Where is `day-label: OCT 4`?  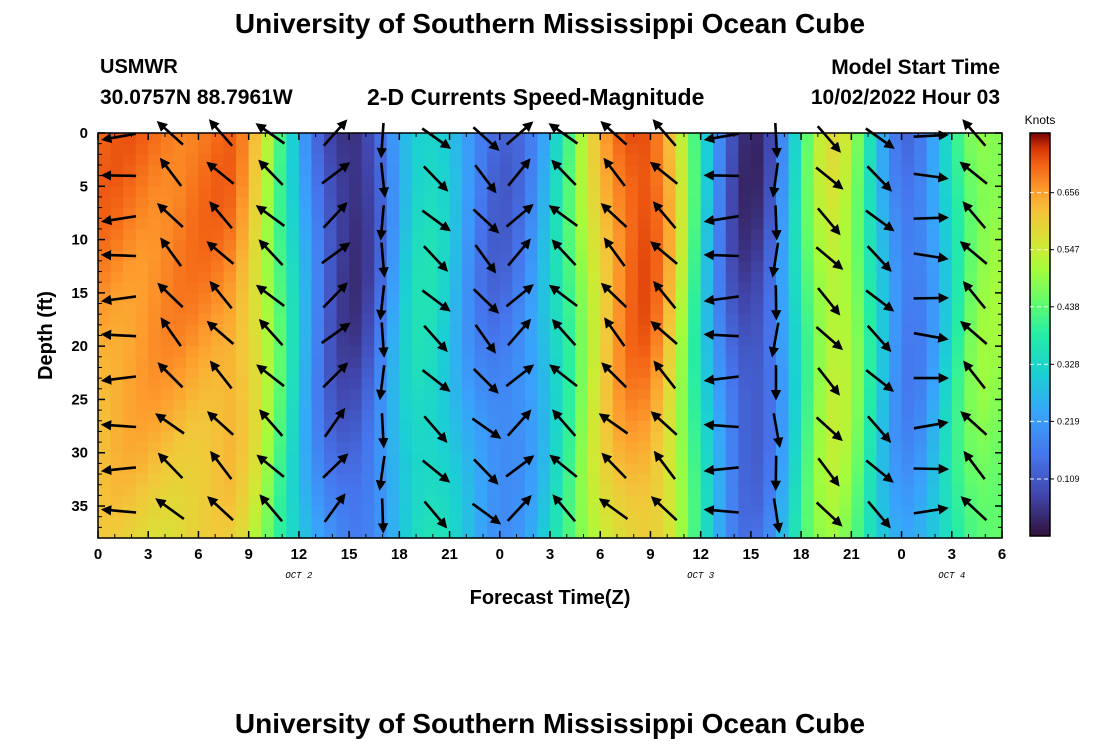
day-label: OCT 4 is located at coordinates (951, 576).